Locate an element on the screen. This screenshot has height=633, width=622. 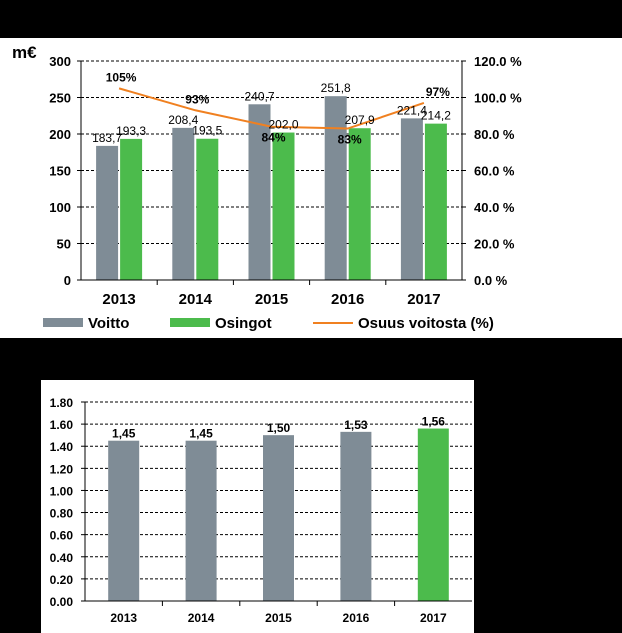
bar-2014 is located at coordinates (201, 520).